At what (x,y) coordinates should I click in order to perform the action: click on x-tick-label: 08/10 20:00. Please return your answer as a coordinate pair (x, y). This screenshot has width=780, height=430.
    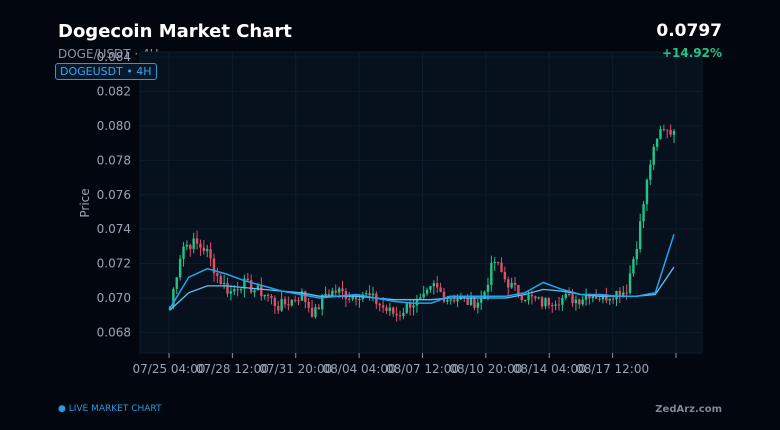
    Looking at the image, I should click on (485, 369).